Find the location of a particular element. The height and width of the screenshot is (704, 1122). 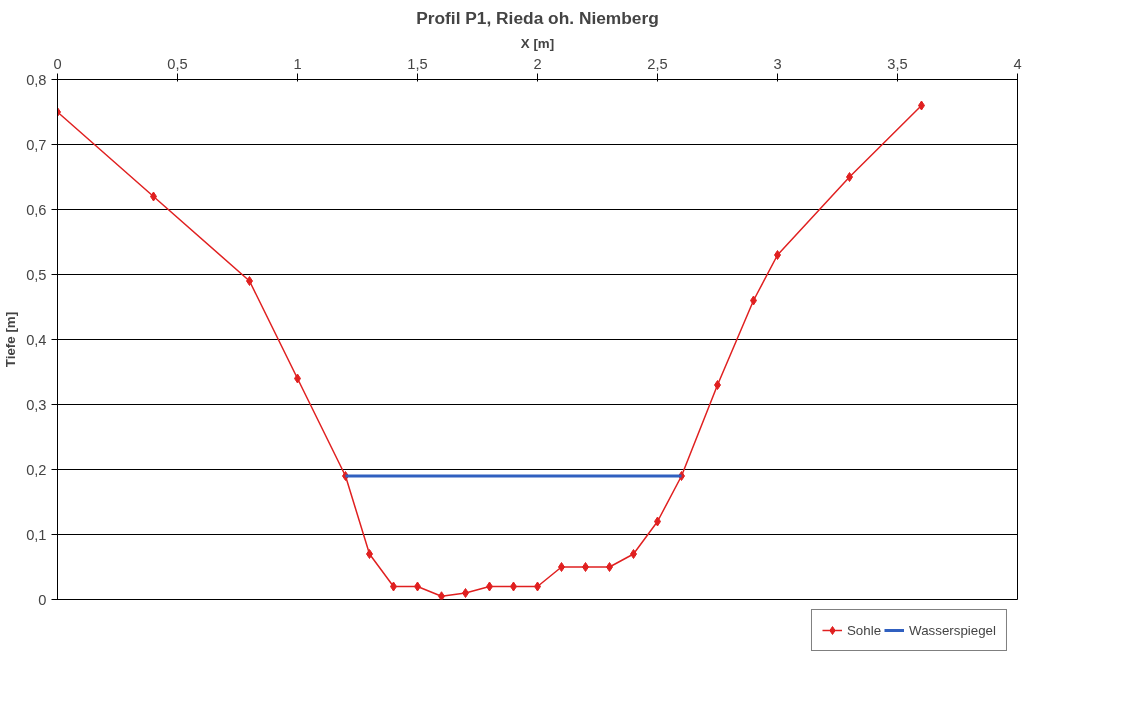

legend-label: Sohle is located at coordinates (864, 630).